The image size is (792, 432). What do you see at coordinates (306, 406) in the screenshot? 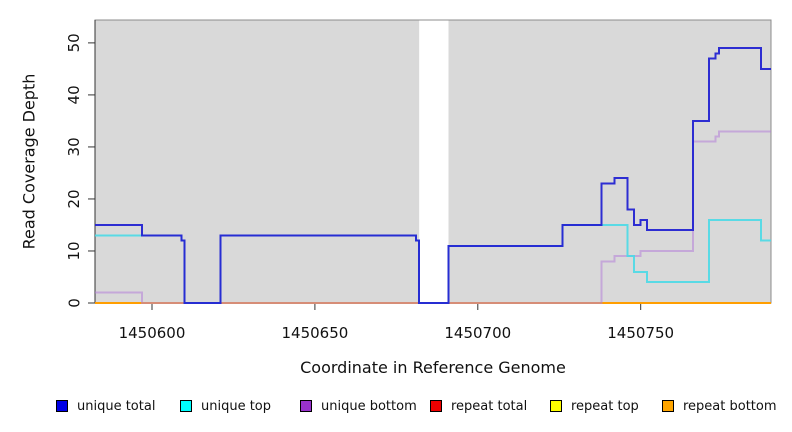
I see `legend-swatch-unique-bottom` at bounding box center [306, 406].